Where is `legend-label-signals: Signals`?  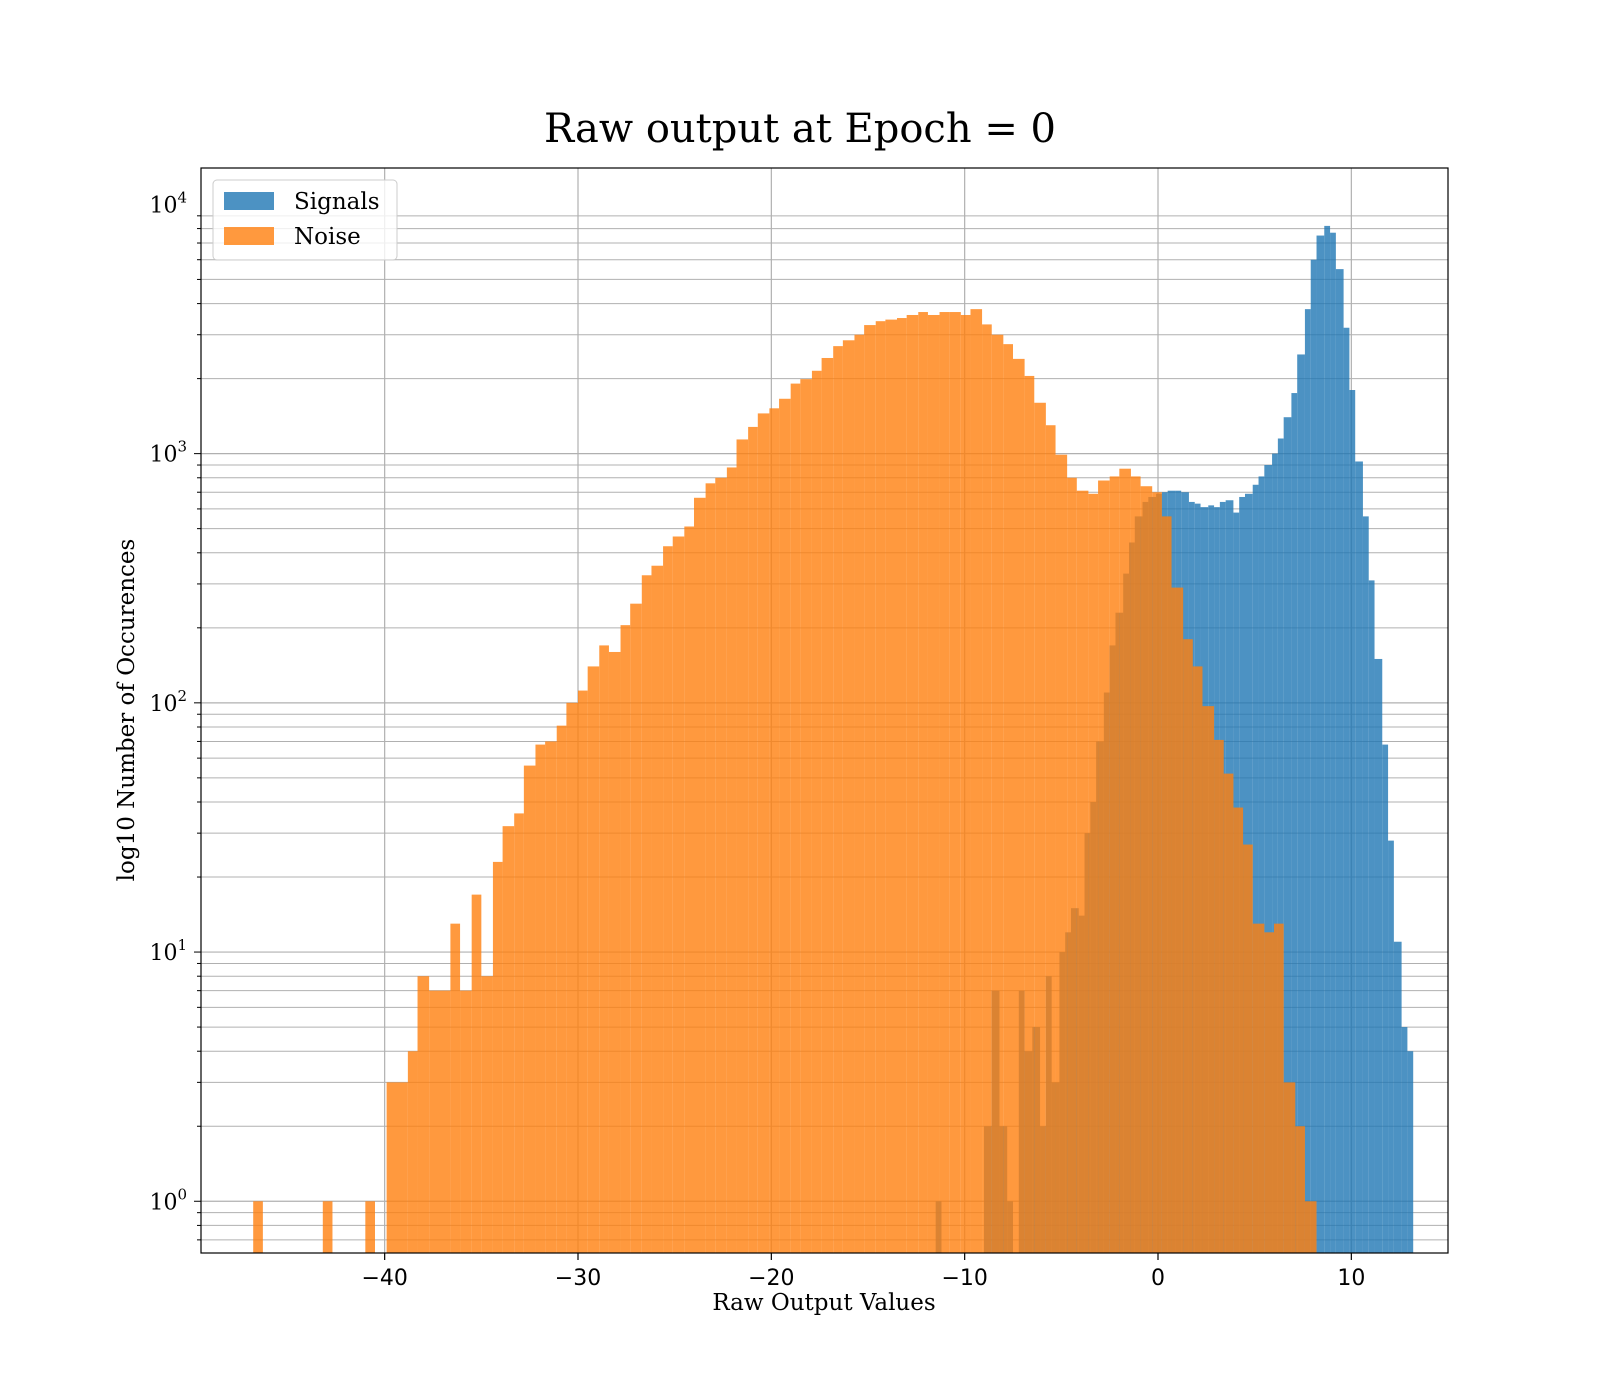
legend-label-signals: Signals is located at coordinates (337, 202).